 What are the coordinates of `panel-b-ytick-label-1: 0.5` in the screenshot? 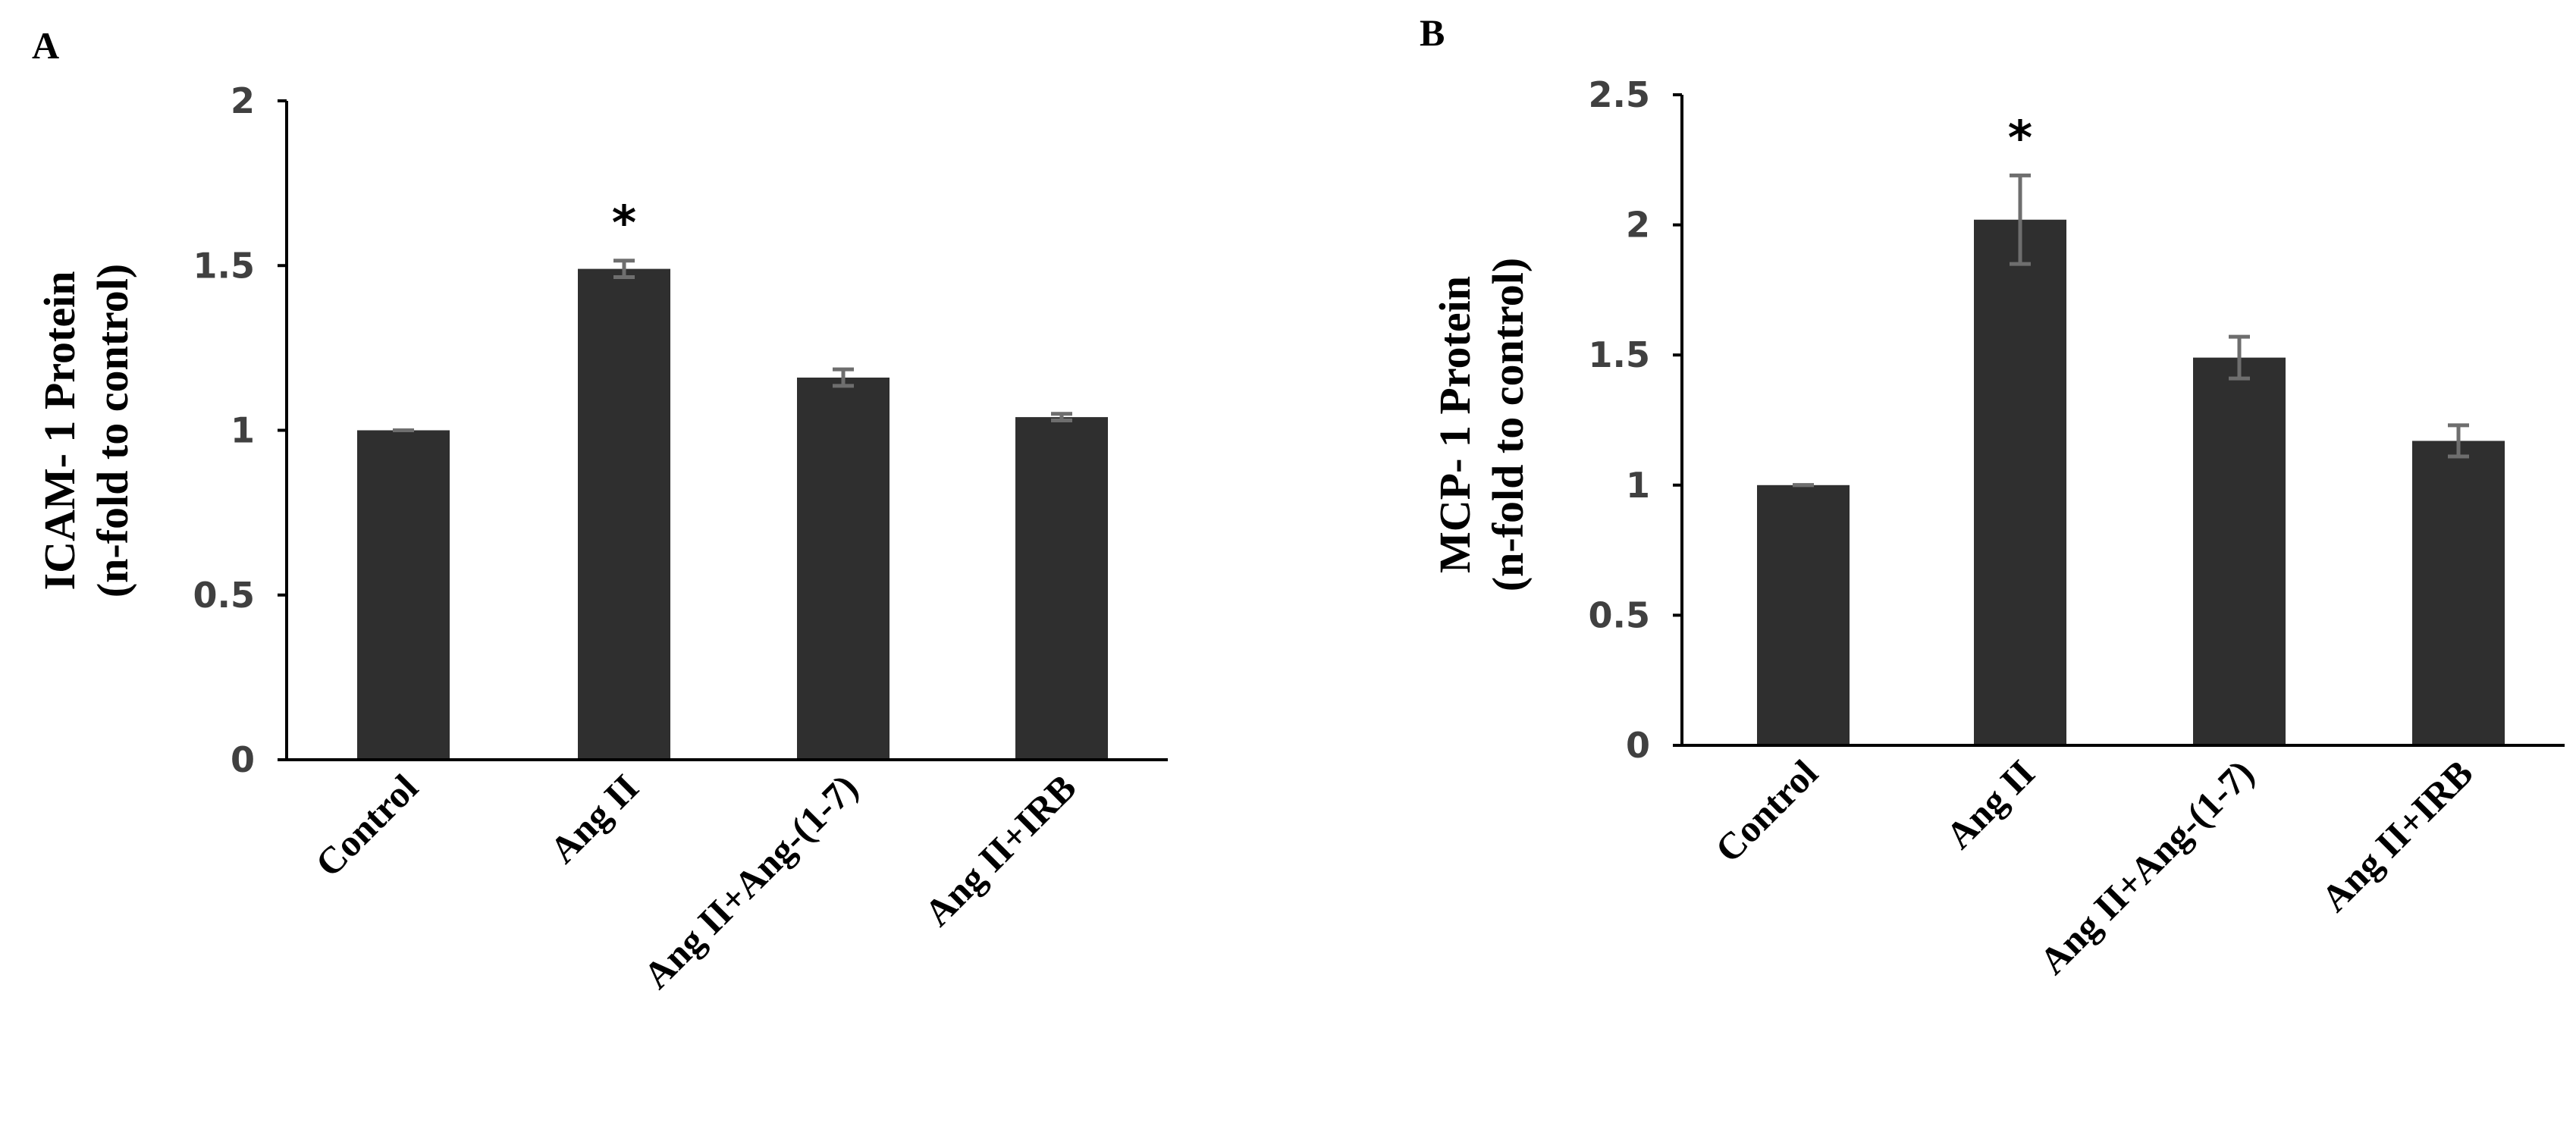 It's located at (1620, 614).